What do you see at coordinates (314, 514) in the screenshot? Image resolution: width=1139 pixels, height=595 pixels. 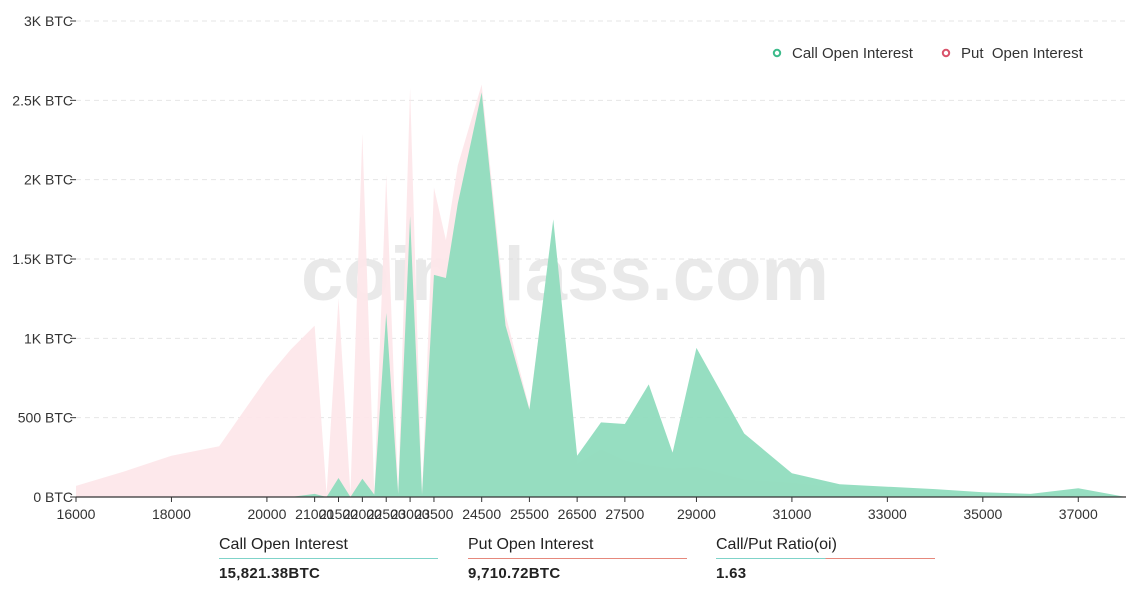 I see `x-tick-label: 21000` at bounding box center [314, 514].